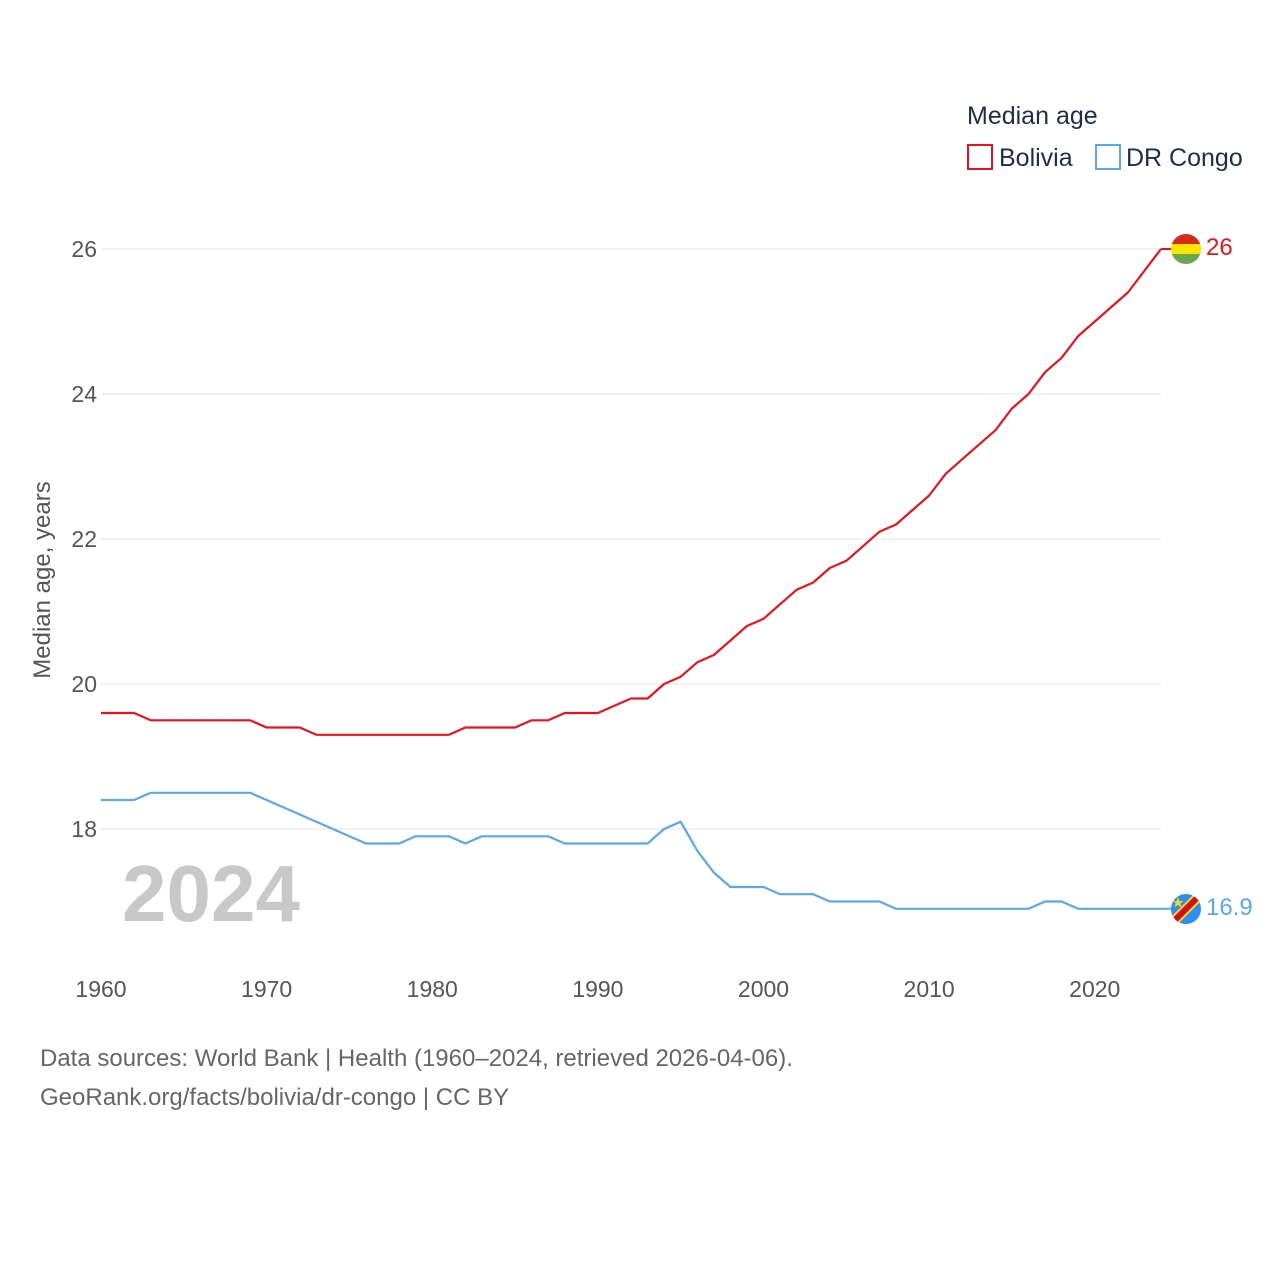  Describe the element at coordinates (84, 394) in the screenshot. I see `y-tick-label-24: 24` at that location.